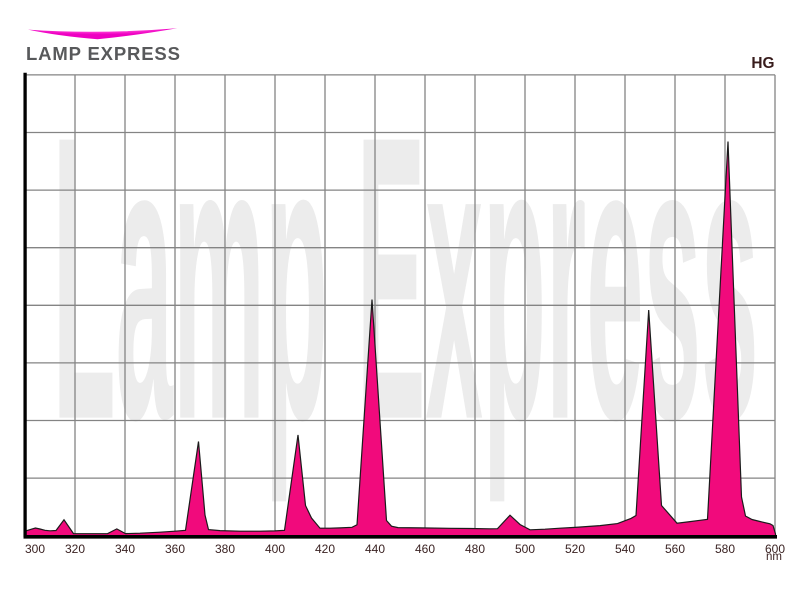 The height and width of the screenshot is (605, 800). What do you see at coordinates (275, 549) in the screenshot?
I see `svg-text: 400` at bounding box center [275, 549].